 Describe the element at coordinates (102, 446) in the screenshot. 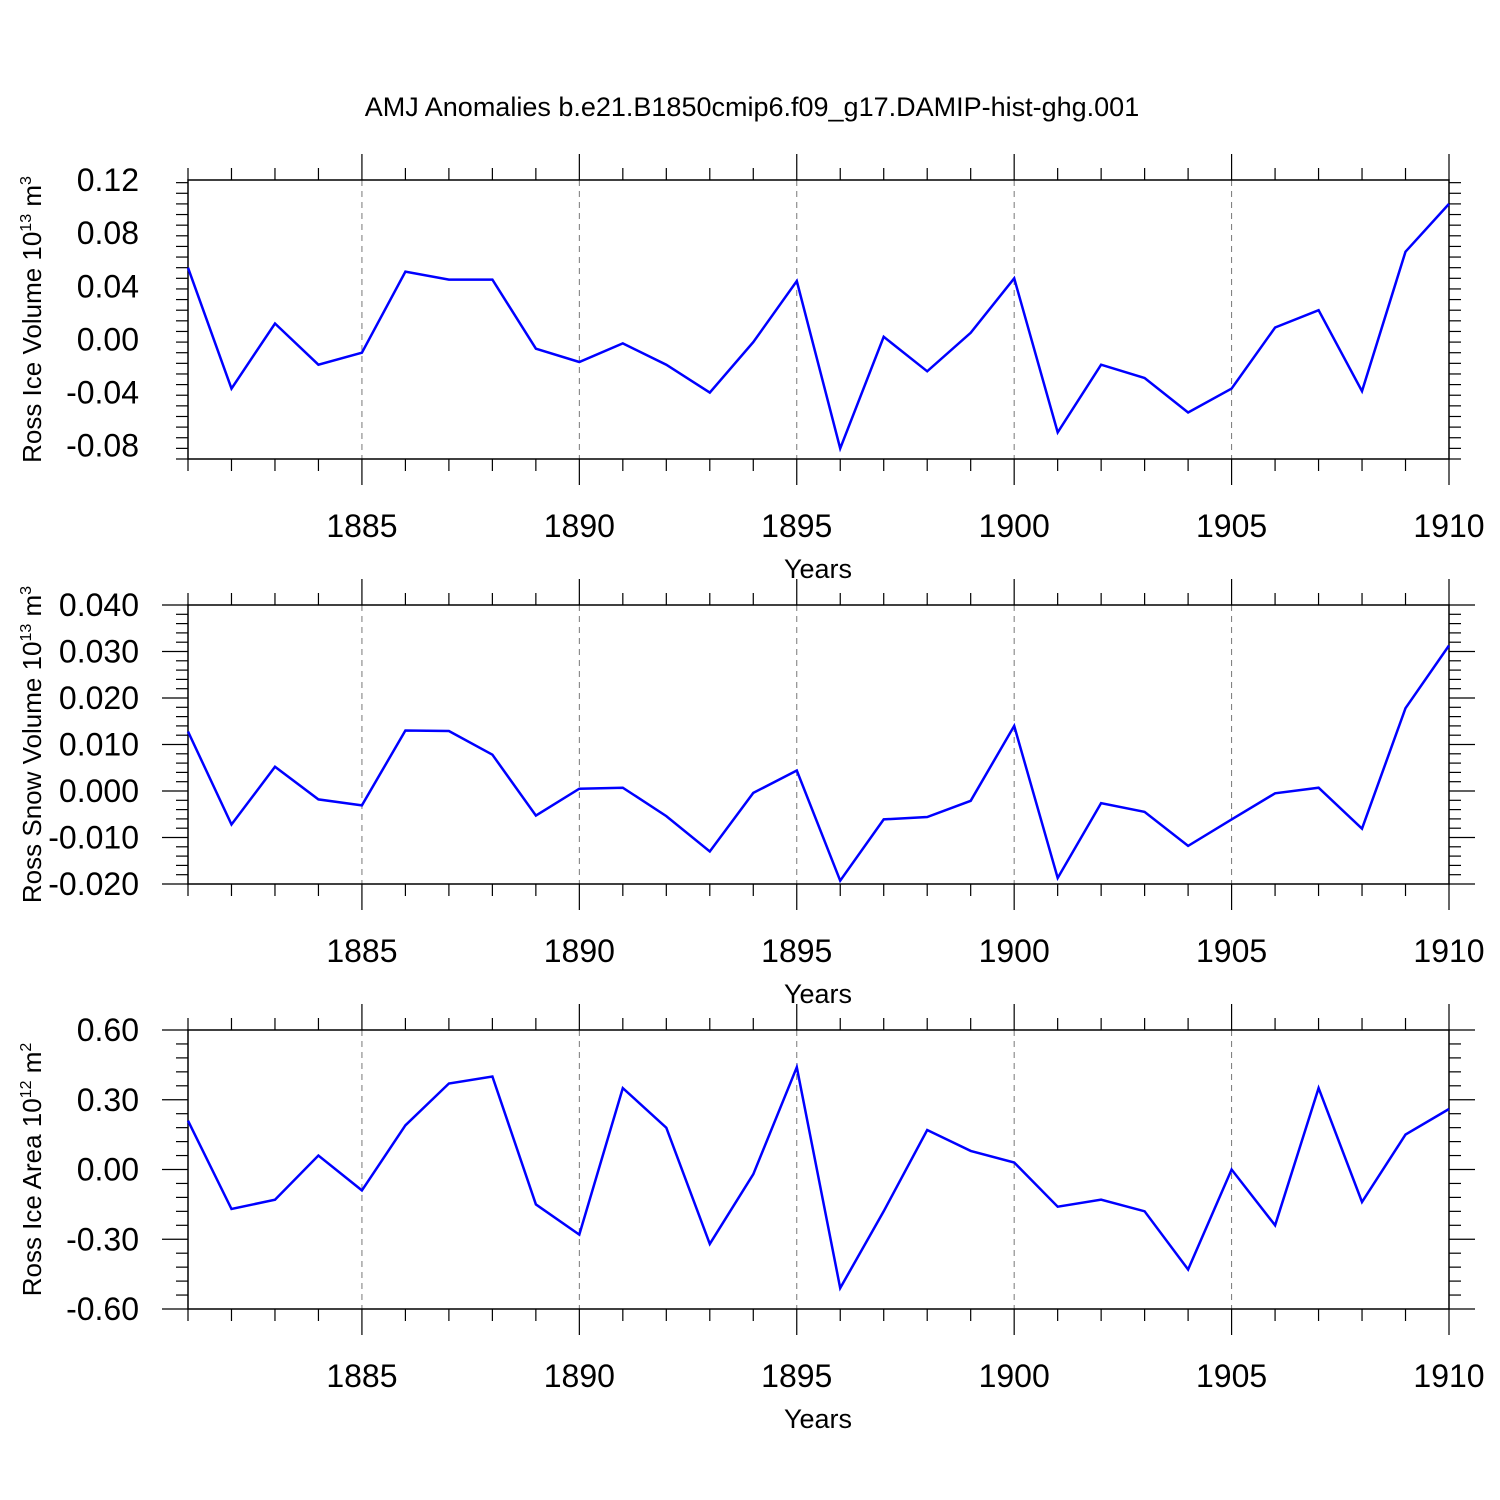

I see `y-tick-label: -0.08` at that location.